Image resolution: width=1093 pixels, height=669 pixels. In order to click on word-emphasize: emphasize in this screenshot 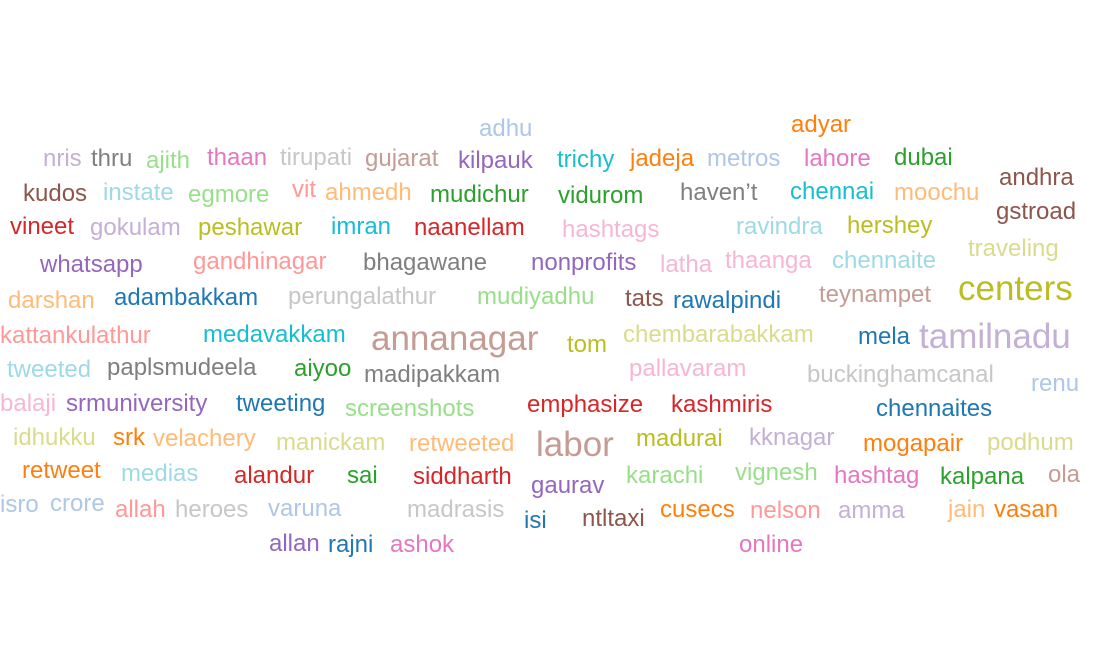, I will do `click(585, 404)`.